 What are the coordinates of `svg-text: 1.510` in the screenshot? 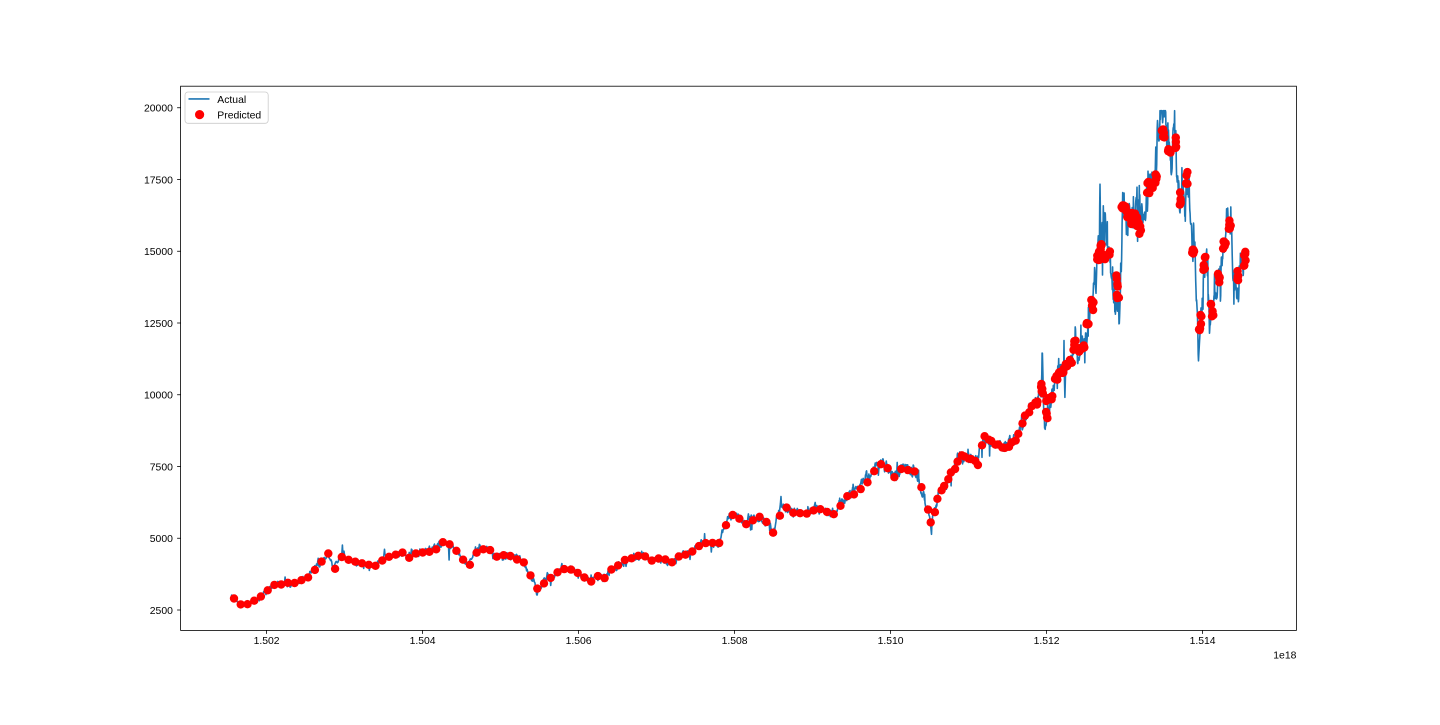 It's located at (891, 641).